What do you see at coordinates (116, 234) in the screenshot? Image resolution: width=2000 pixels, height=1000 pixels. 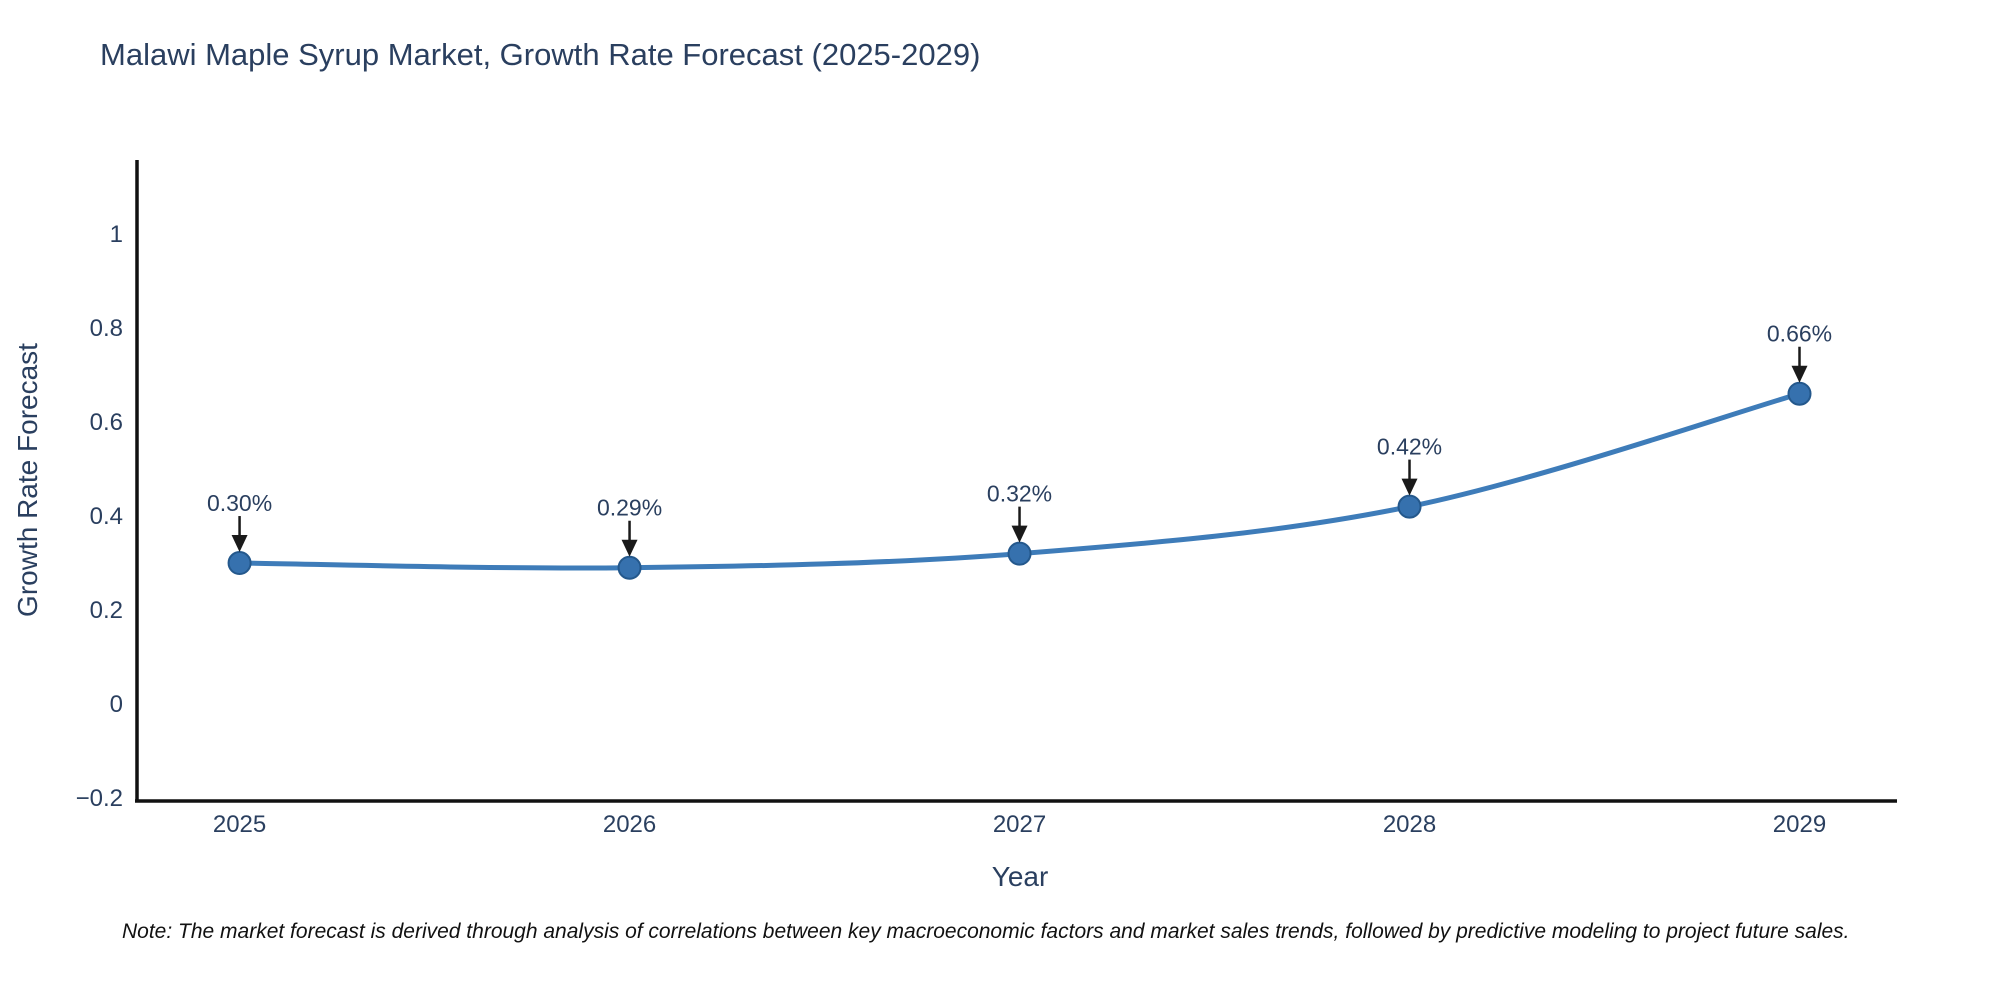 I see `y-tick-label: 1` at bounding box center [116, 234].